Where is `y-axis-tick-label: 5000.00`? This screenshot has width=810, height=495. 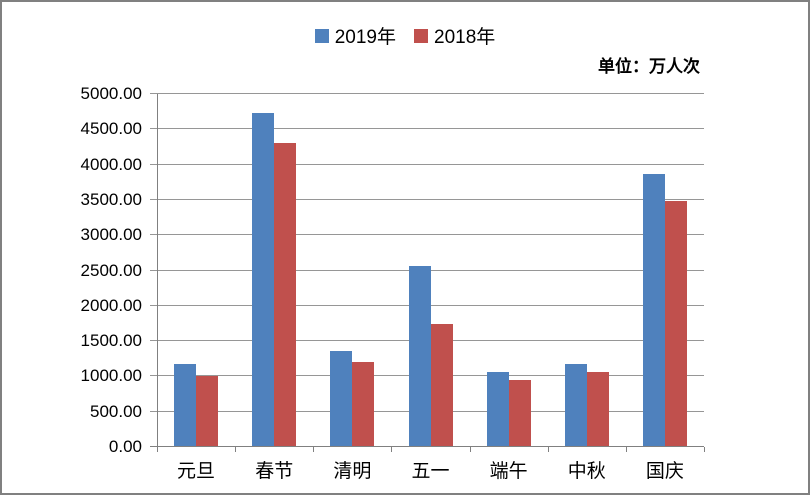 y-axis-tick-label: 5000.00 is located at coordinates (111, 93).